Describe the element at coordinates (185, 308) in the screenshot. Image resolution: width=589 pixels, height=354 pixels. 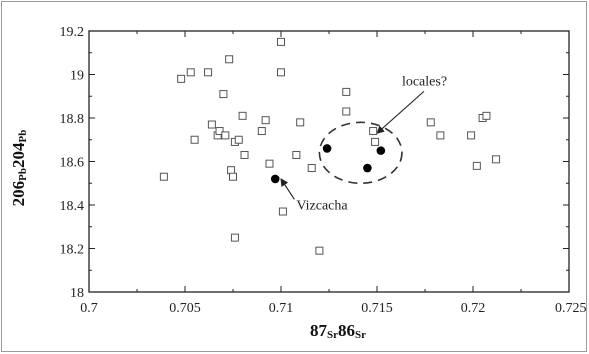
I see `x-tick-label: 0.705` at that location.